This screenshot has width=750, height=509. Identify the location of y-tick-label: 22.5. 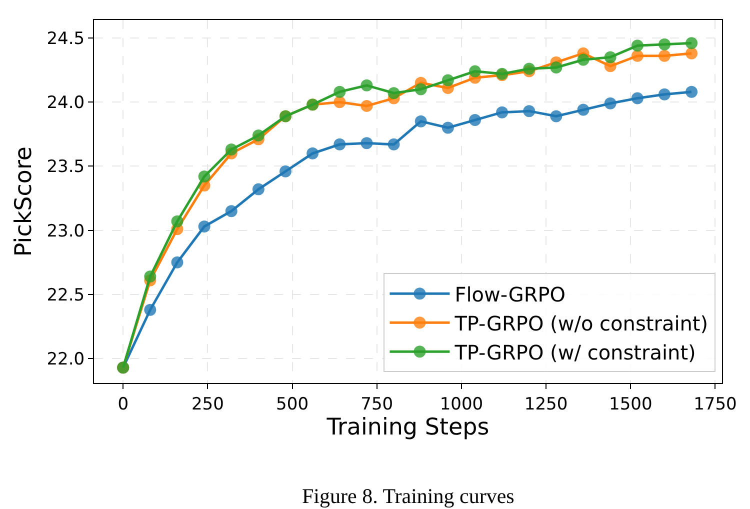
(65, 295).